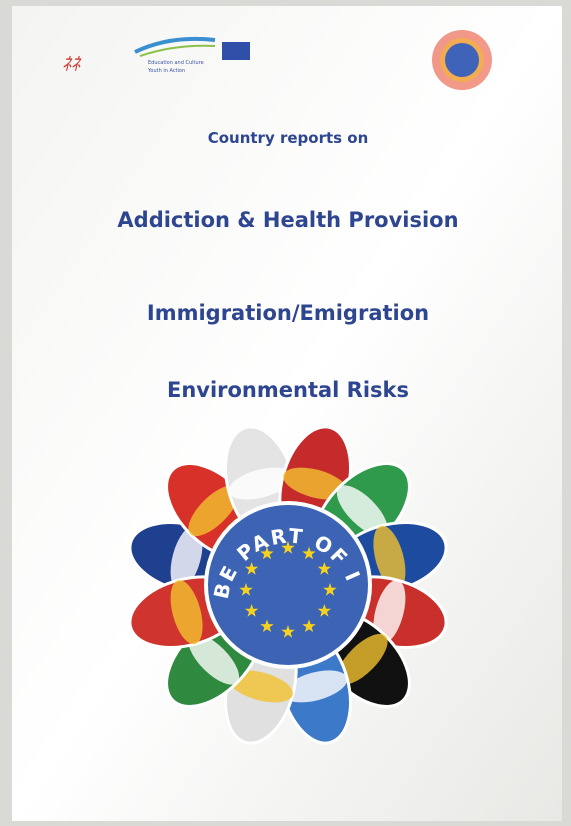  I want to click on mini-flower, so click(462, 60).